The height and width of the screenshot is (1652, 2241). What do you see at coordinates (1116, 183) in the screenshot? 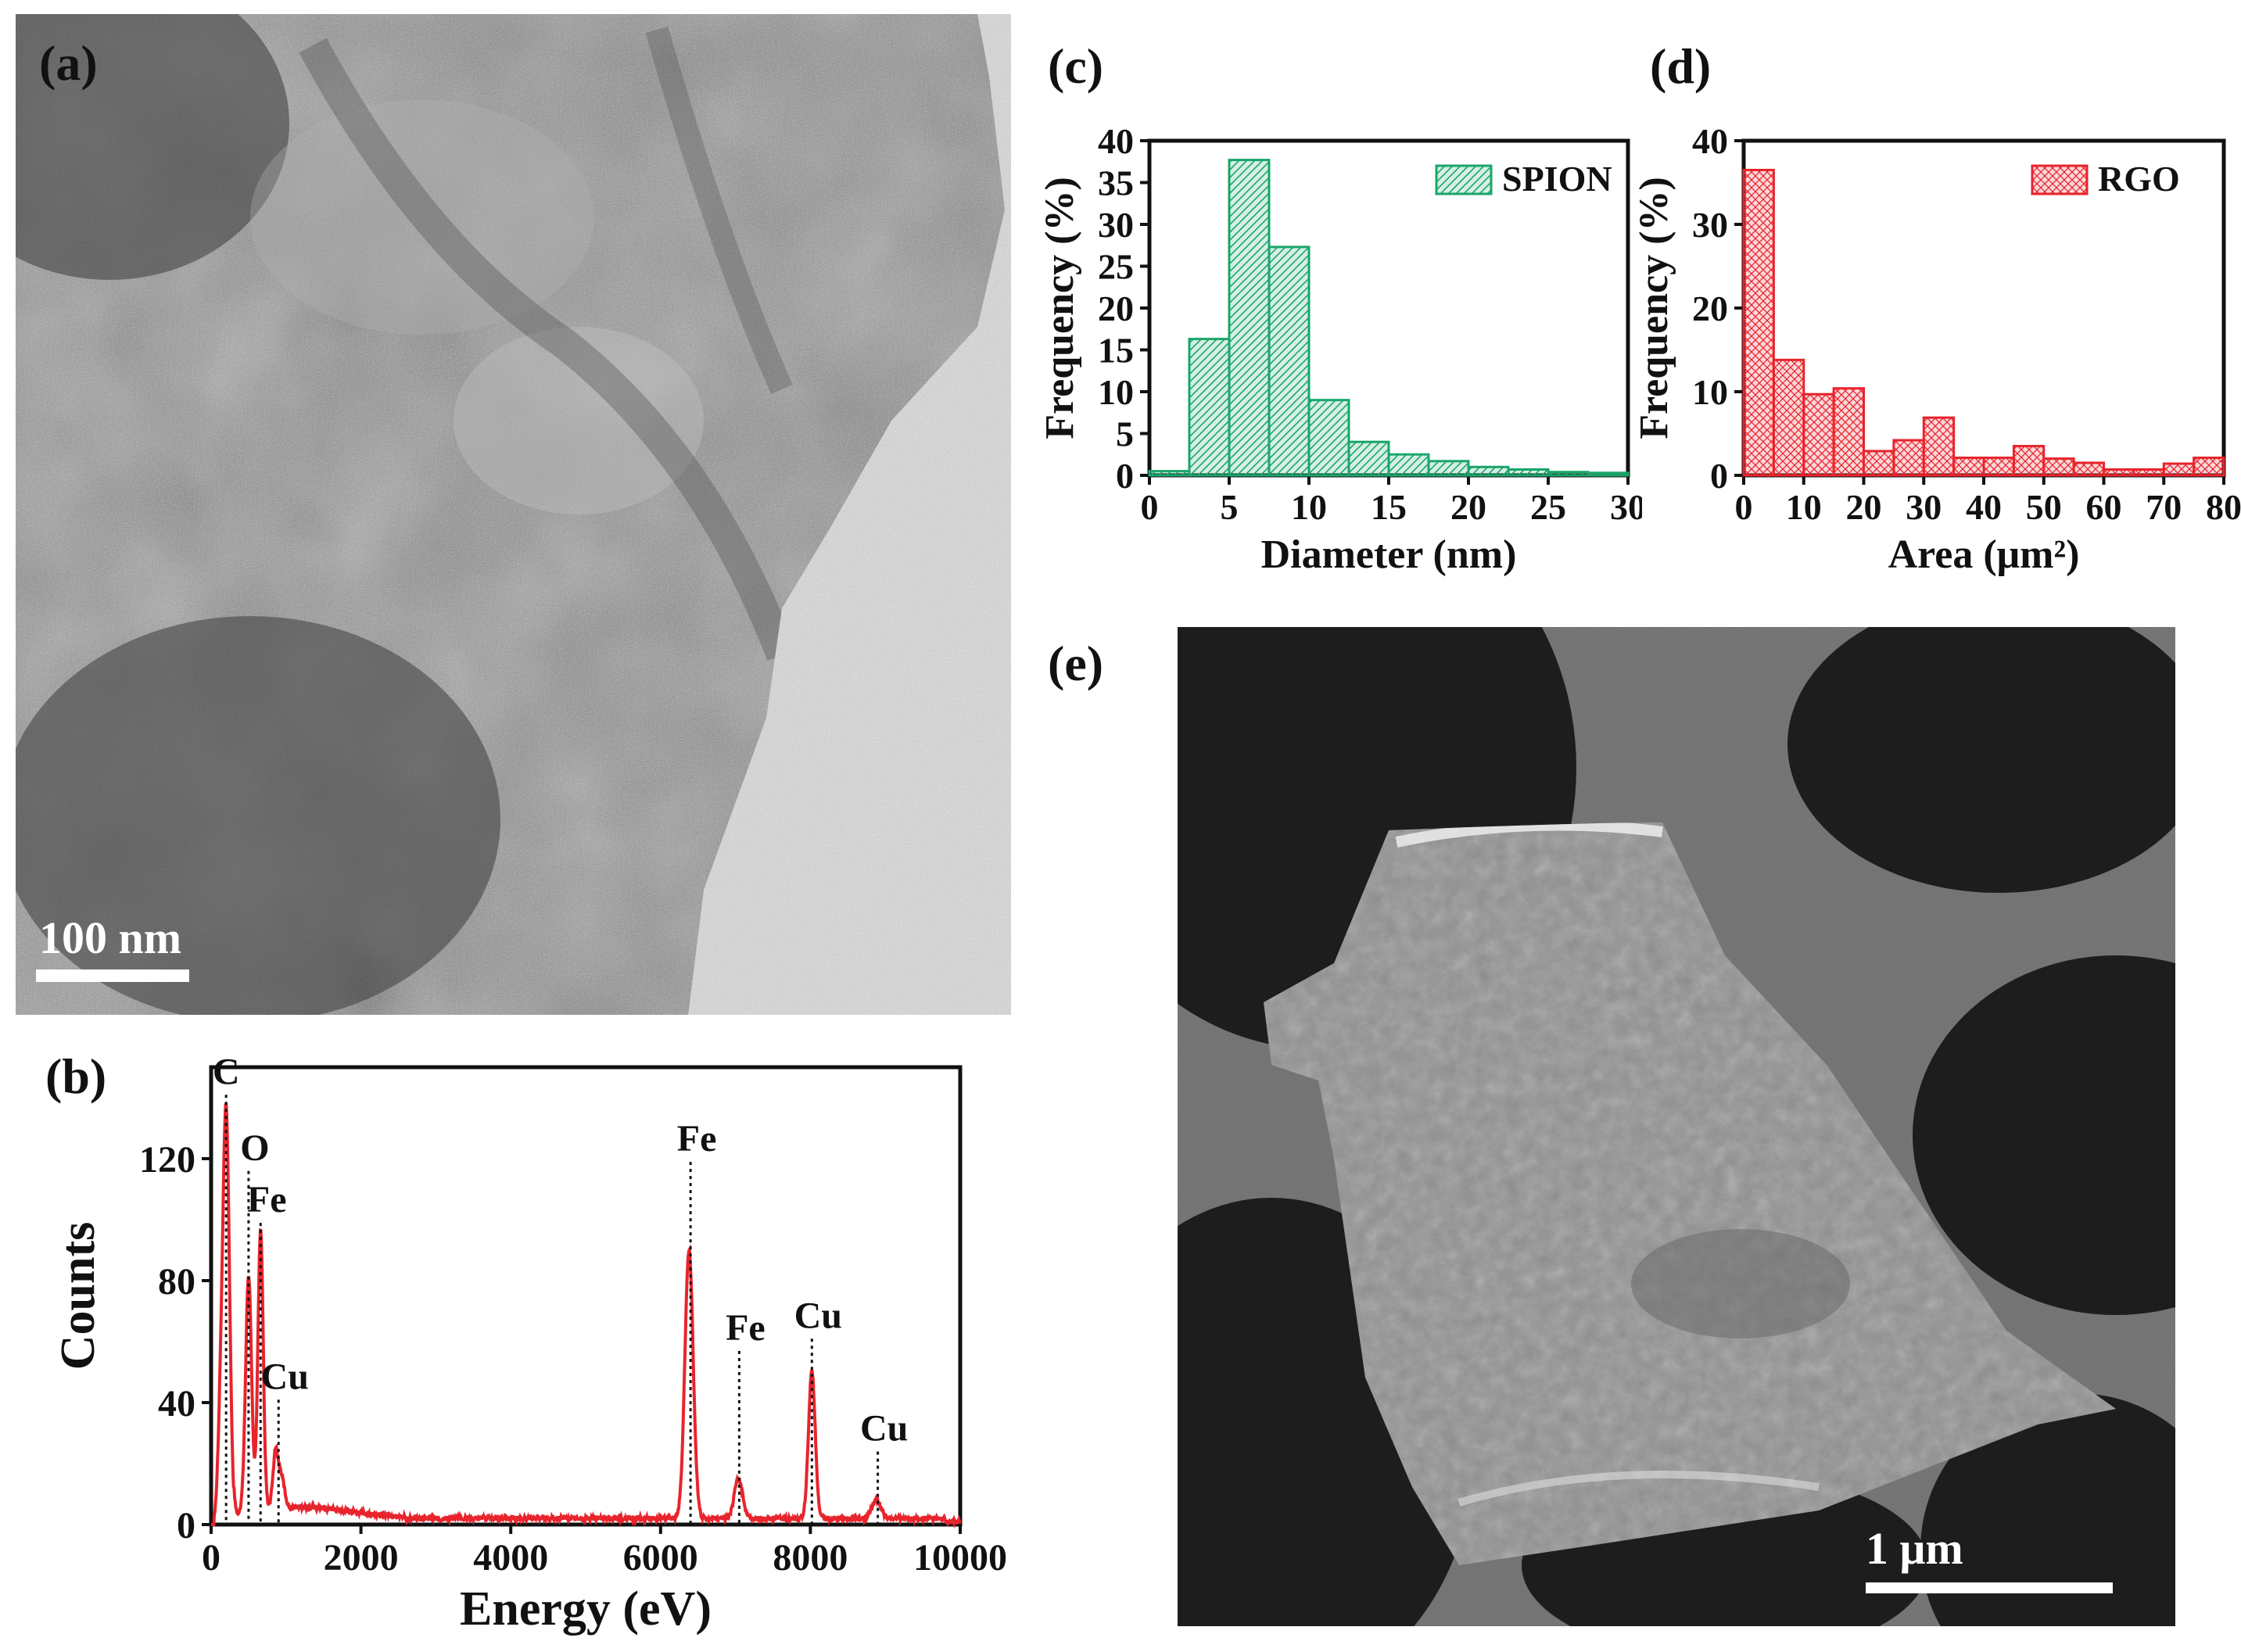
I see `y-tick-label: 35` at bounding box center [1116, 183].